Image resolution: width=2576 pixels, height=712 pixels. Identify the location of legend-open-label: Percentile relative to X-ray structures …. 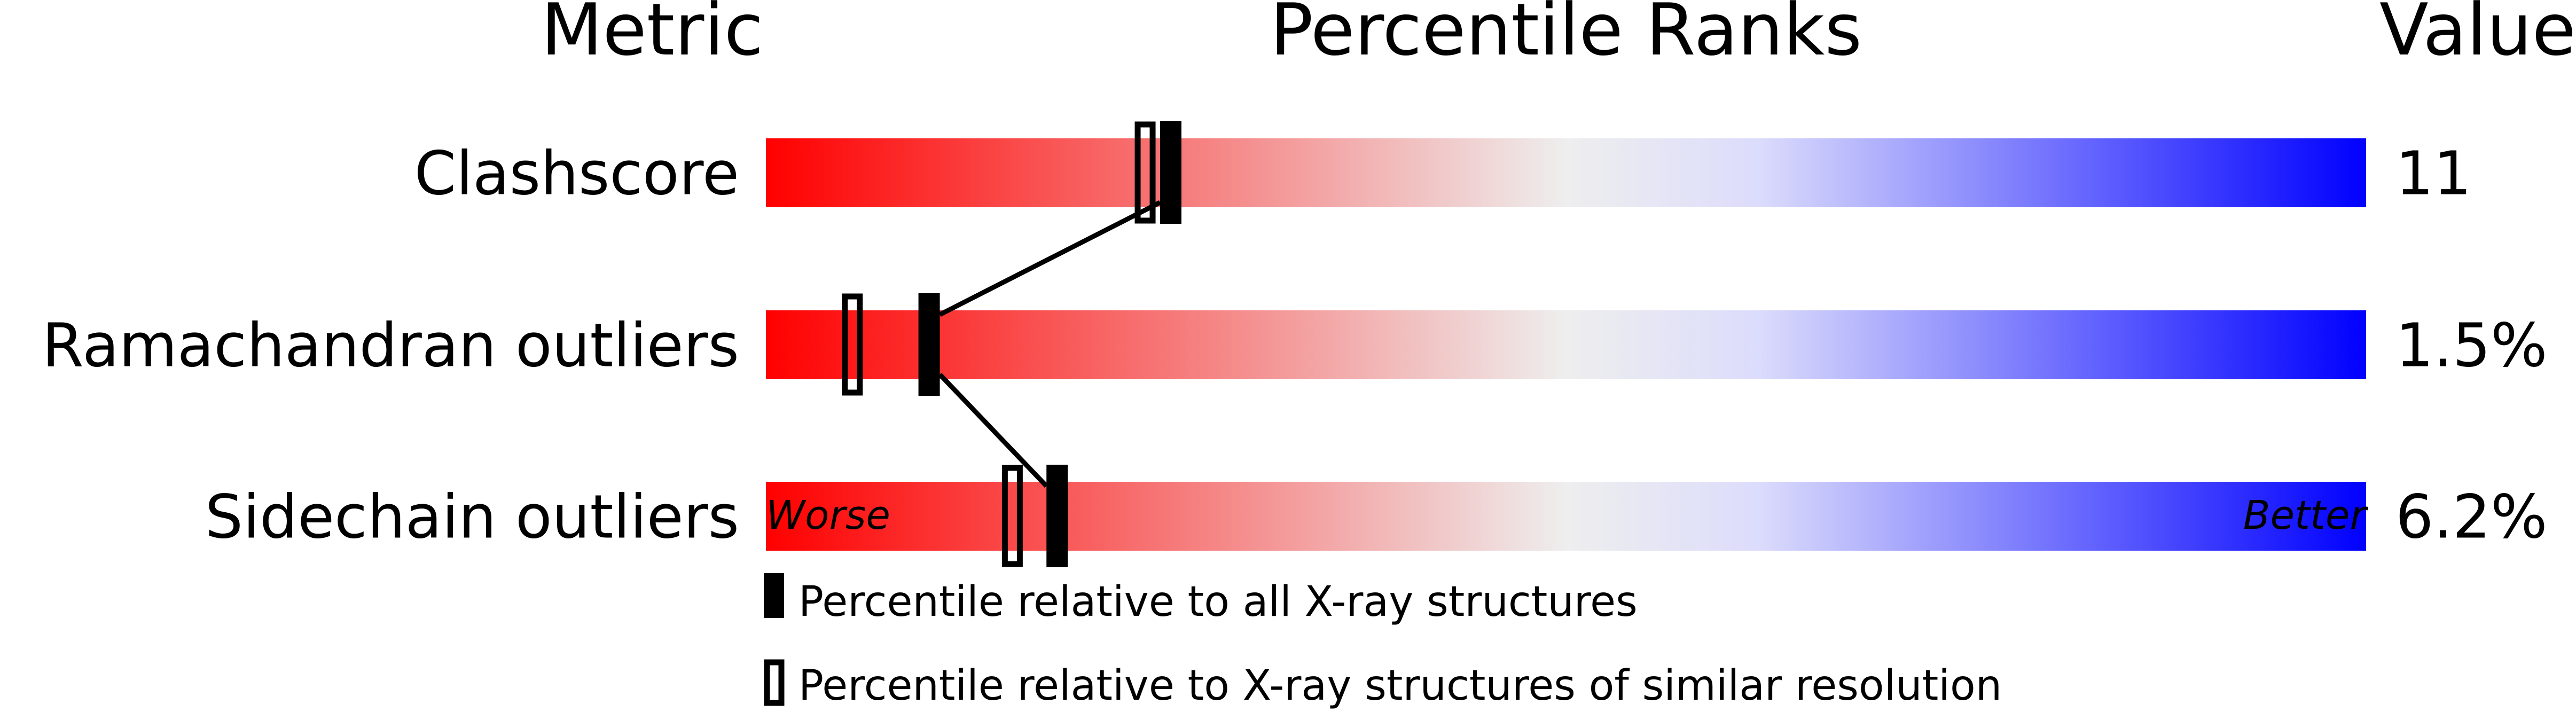
(1400, 686).